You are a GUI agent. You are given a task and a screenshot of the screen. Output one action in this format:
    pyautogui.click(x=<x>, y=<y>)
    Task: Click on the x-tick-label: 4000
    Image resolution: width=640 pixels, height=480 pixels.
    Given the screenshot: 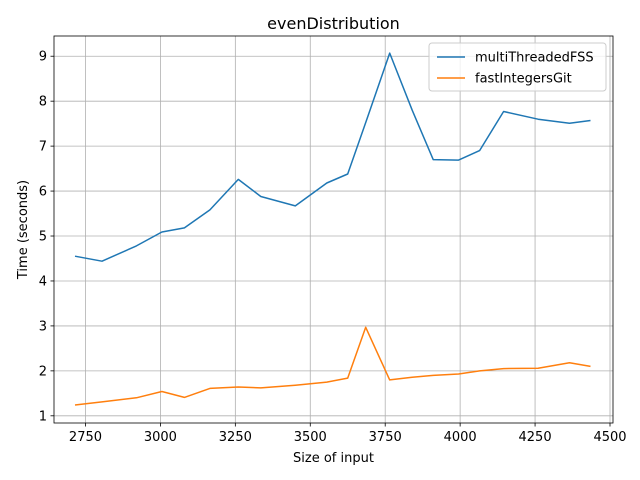 What is the action you would take?
    pyautogui.click(x=460, y=437)
    